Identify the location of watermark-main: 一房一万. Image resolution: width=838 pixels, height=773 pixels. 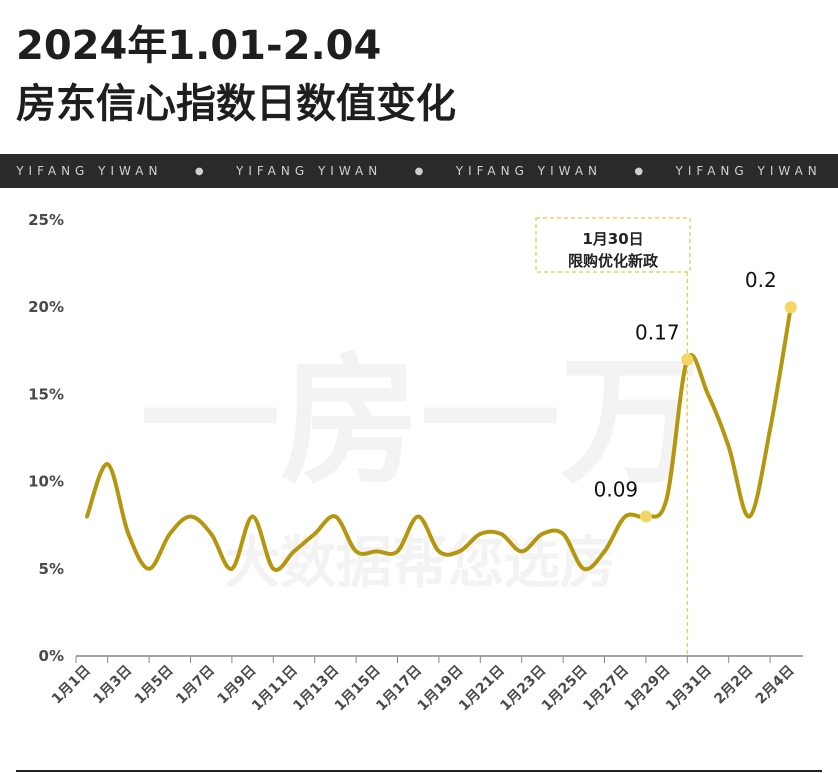
(420, 422).